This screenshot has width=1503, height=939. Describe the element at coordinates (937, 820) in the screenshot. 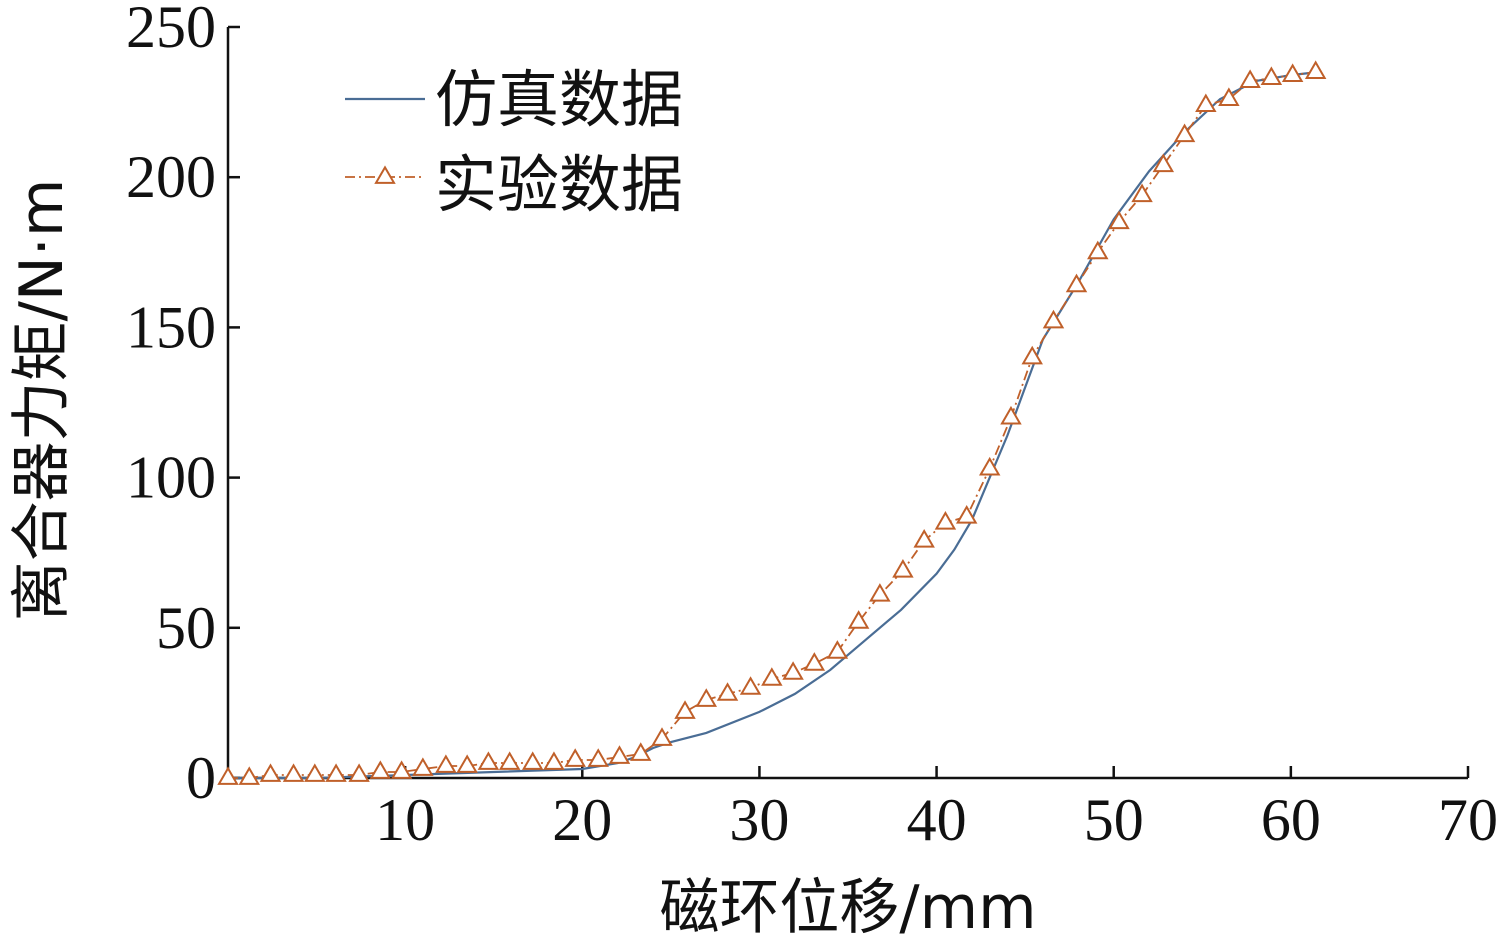

I see `x-tick-label: 40` at that location.